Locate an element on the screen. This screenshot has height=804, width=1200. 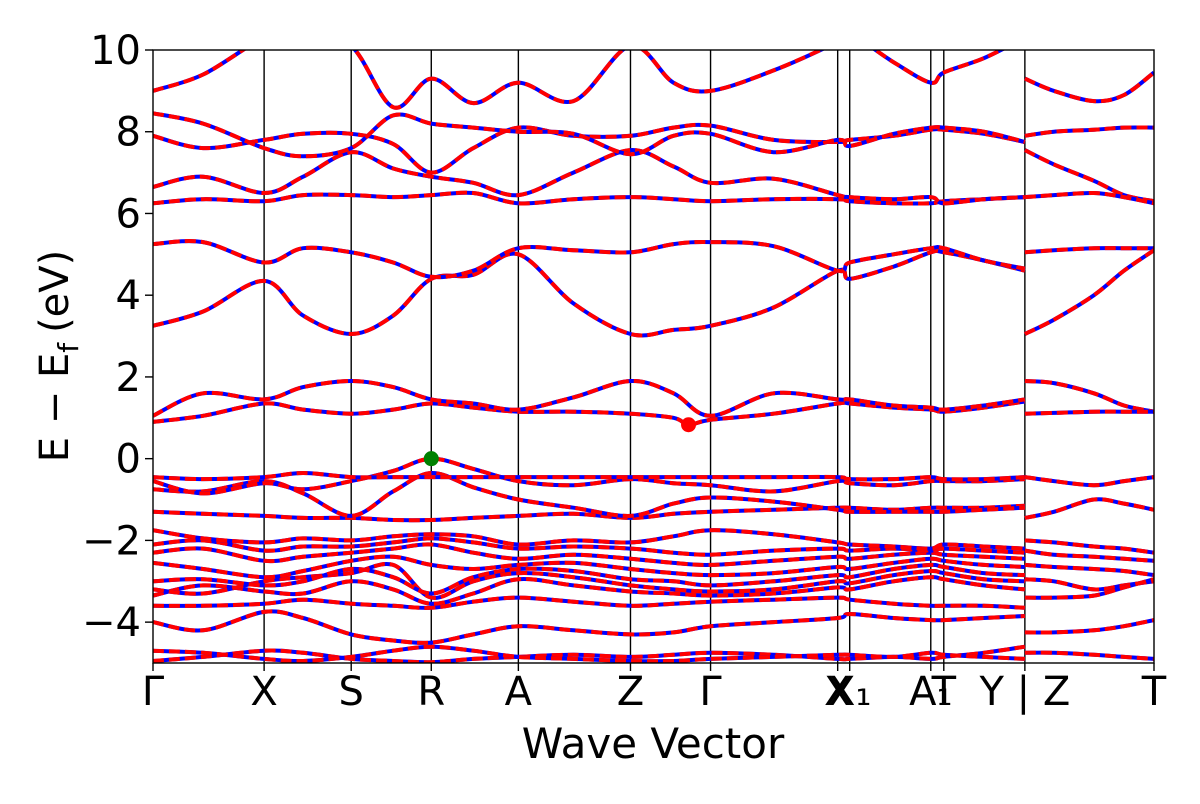
band-11-dashed is located at coordinates (589, 513).